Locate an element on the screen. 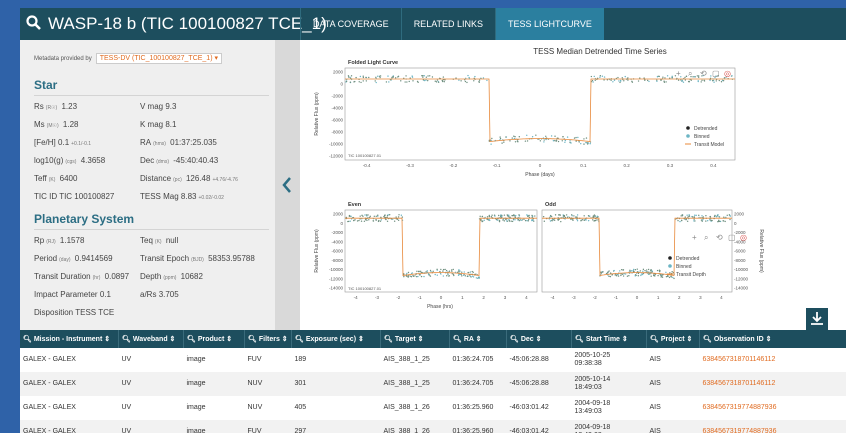  panel-title: Even is located at coordinates (355, 205).